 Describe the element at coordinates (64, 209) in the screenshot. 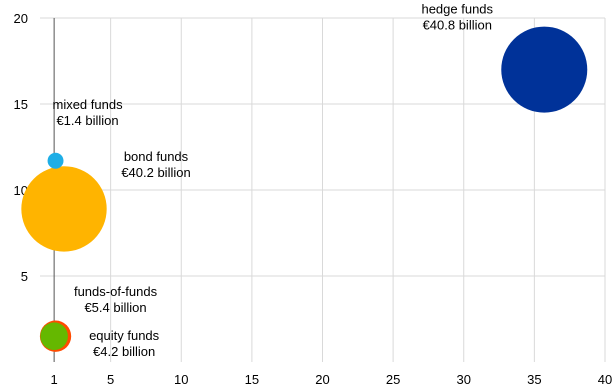

I see `bubble-bond-funds` at that location.